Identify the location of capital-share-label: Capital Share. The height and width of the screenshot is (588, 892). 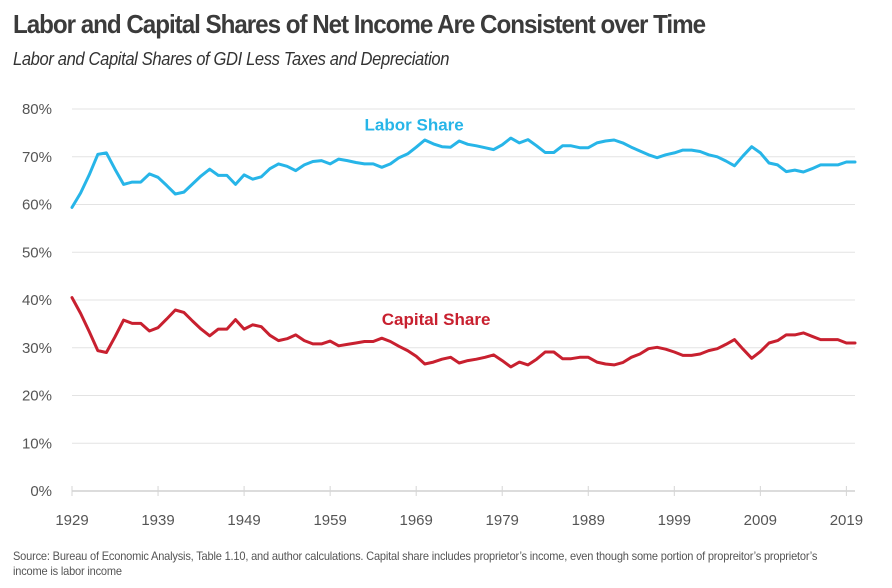
(436, 319).